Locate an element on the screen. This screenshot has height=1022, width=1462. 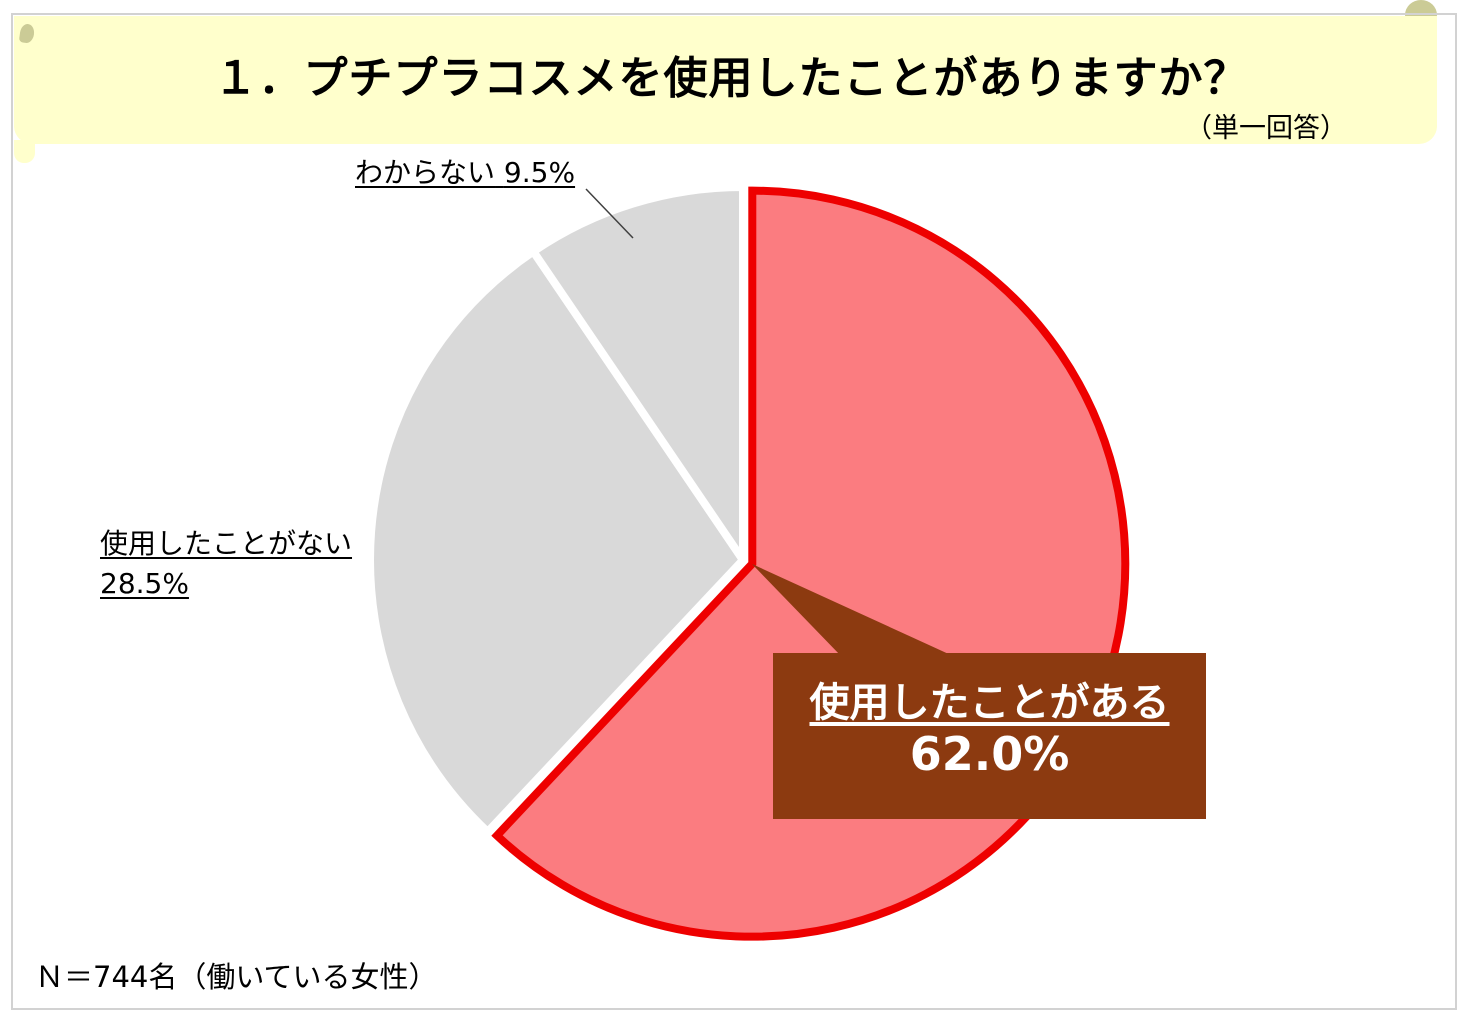
callout-value: 62.0% is located at coordinates (989, 754).